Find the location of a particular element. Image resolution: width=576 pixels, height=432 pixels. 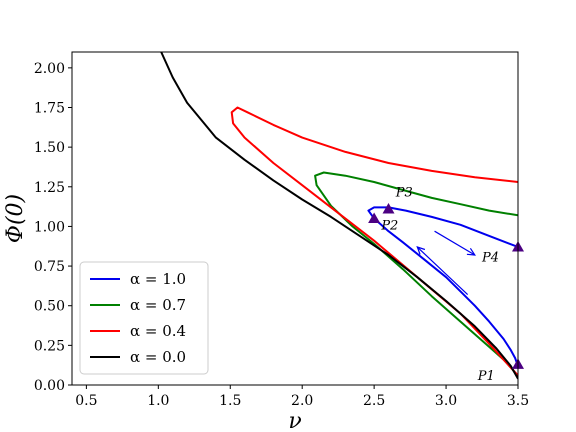

legend-box is located at coordinates (144, 318).